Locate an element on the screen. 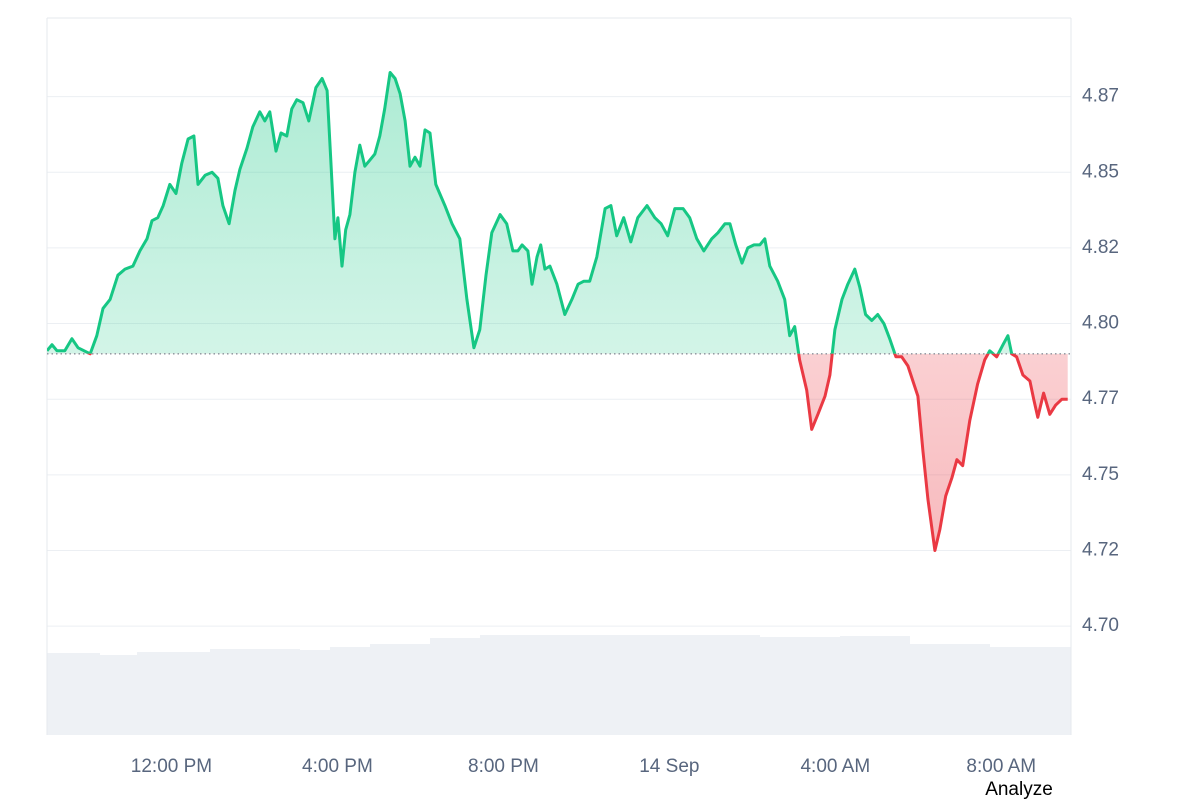  y-tick-label: 4.72 is located at coordinates (1100, 549).